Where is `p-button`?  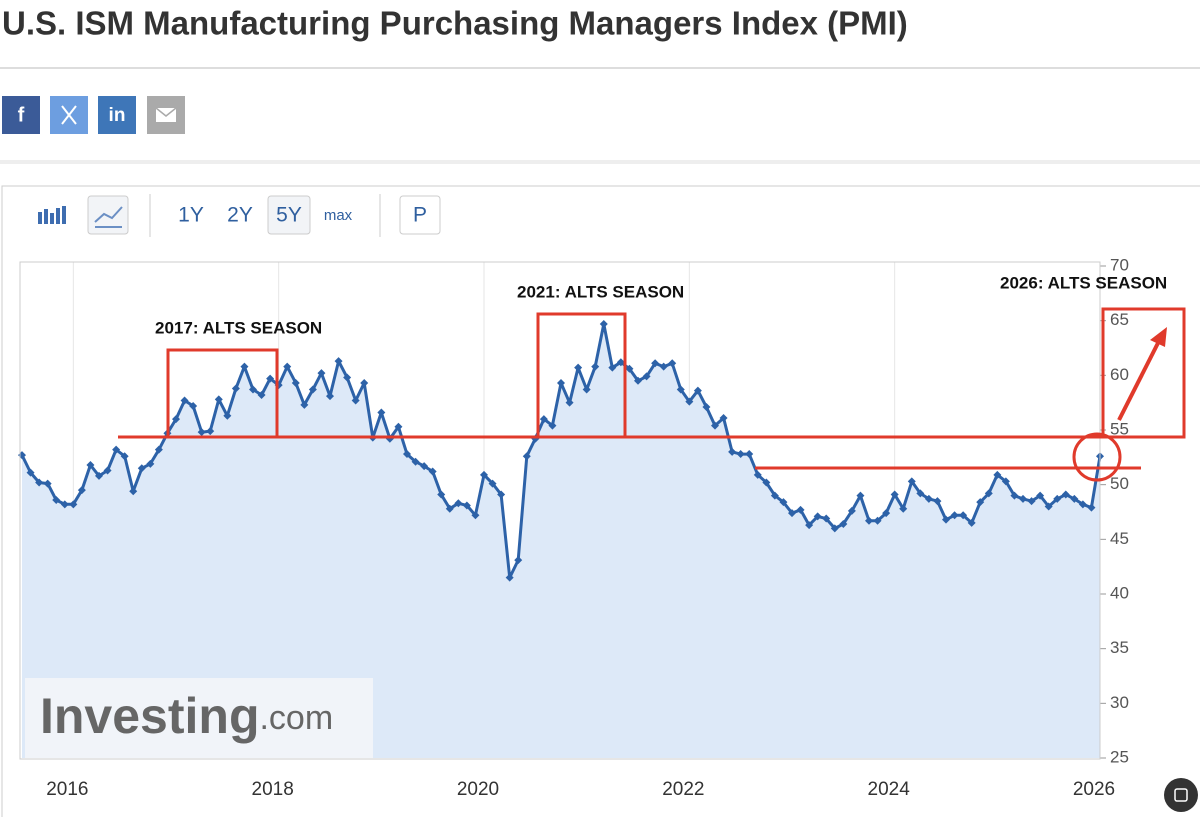
p-button is located at coordinates (420, 215).